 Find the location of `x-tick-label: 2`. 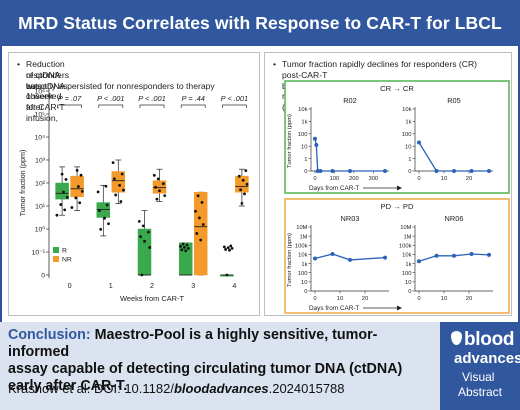

x-tick-label: 2 is located at coordinates (152, 285).